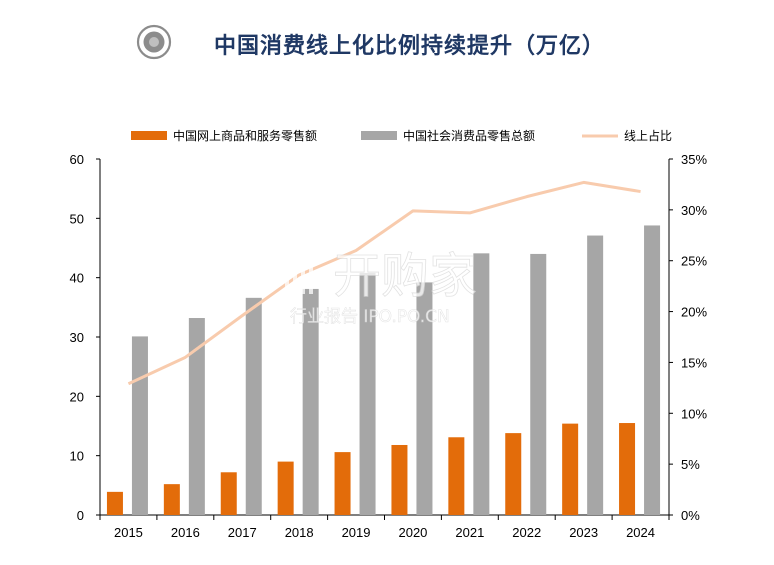 This screenshot has height=565, width=774. I want to click on y-left-tick-label: 10, so click(77, 456).